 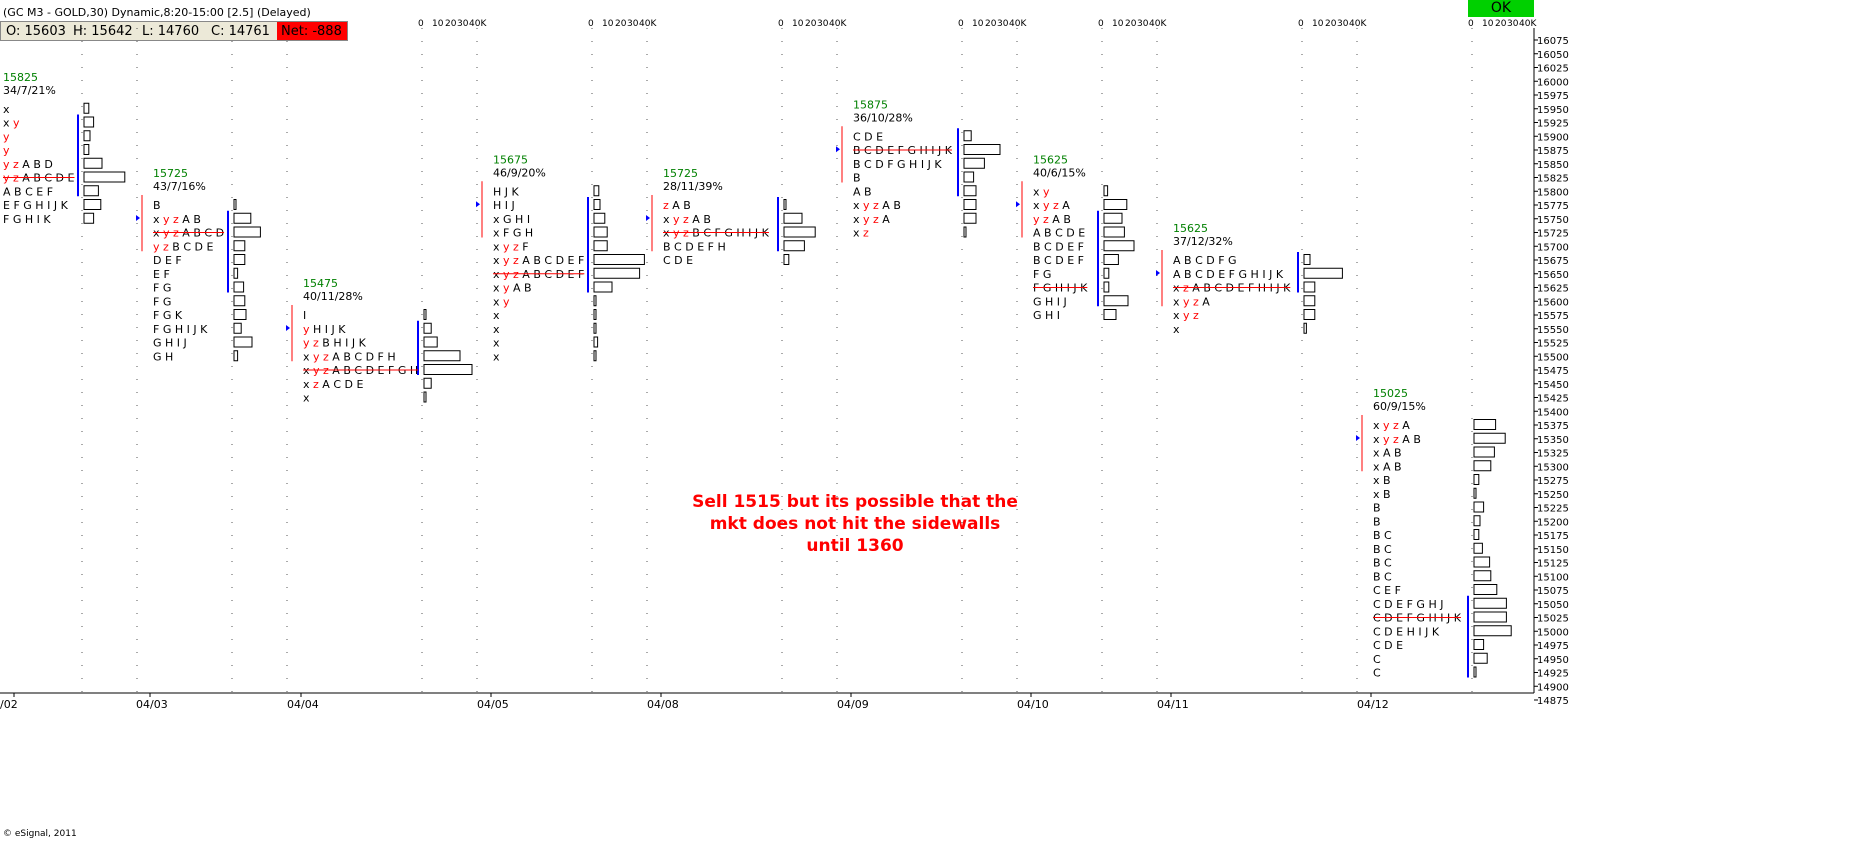 I want to click on tpo-letter: G, so click(x=165, y=301).